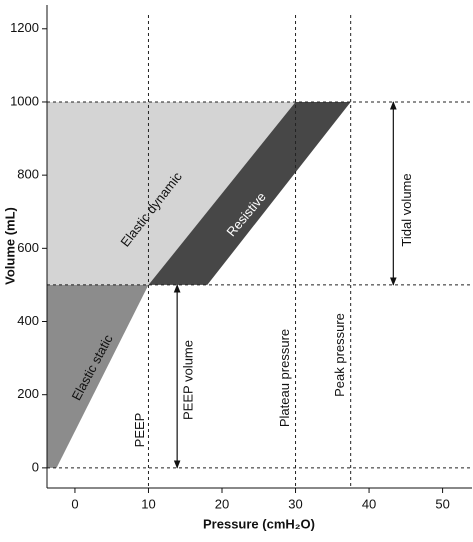  What do you see at coordinates (9, 246) in the screenshot?
I see `y-axis-title: Volume (mL)` at bounding box center [9, 246].